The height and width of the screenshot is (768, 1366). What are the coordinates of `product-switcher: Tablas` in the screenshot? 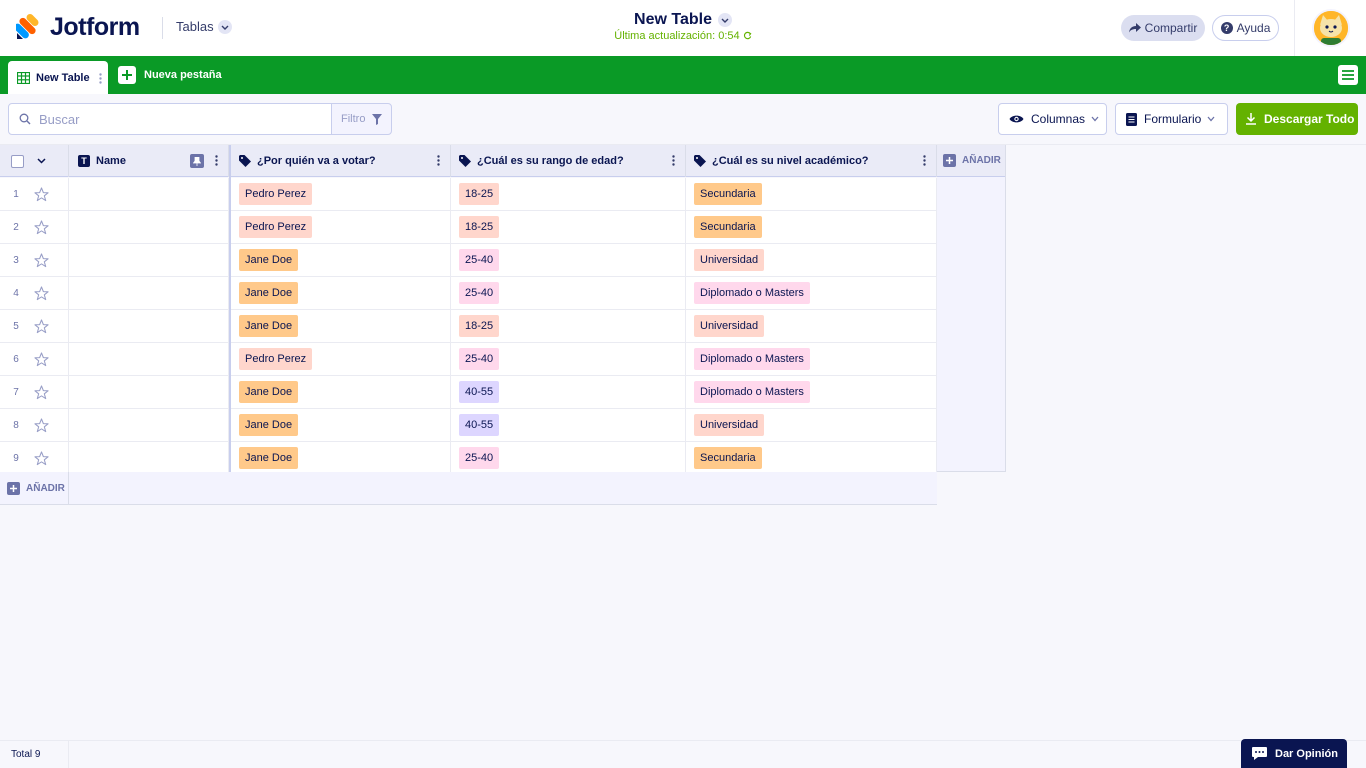 It's located at (204, 26).